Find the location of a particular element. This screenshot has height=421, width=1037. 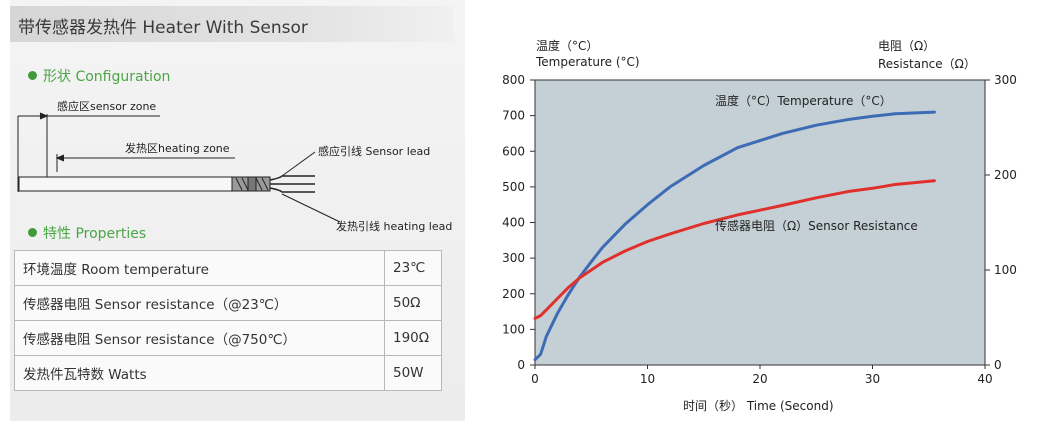

series-label: 温度（°C）Temperature（°C） is located at coordinates (803, 100).